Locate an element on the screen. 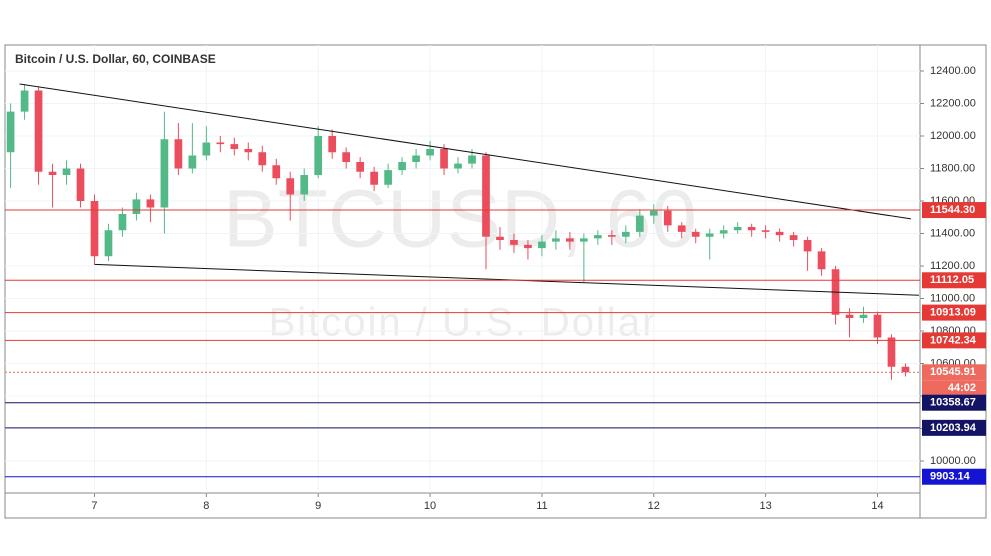 The height and width of the screenshot is (556, 991). chart-title: Bitcoin / U.S. Dollar, 60, COINBASE is located at coordinates (115, 59).